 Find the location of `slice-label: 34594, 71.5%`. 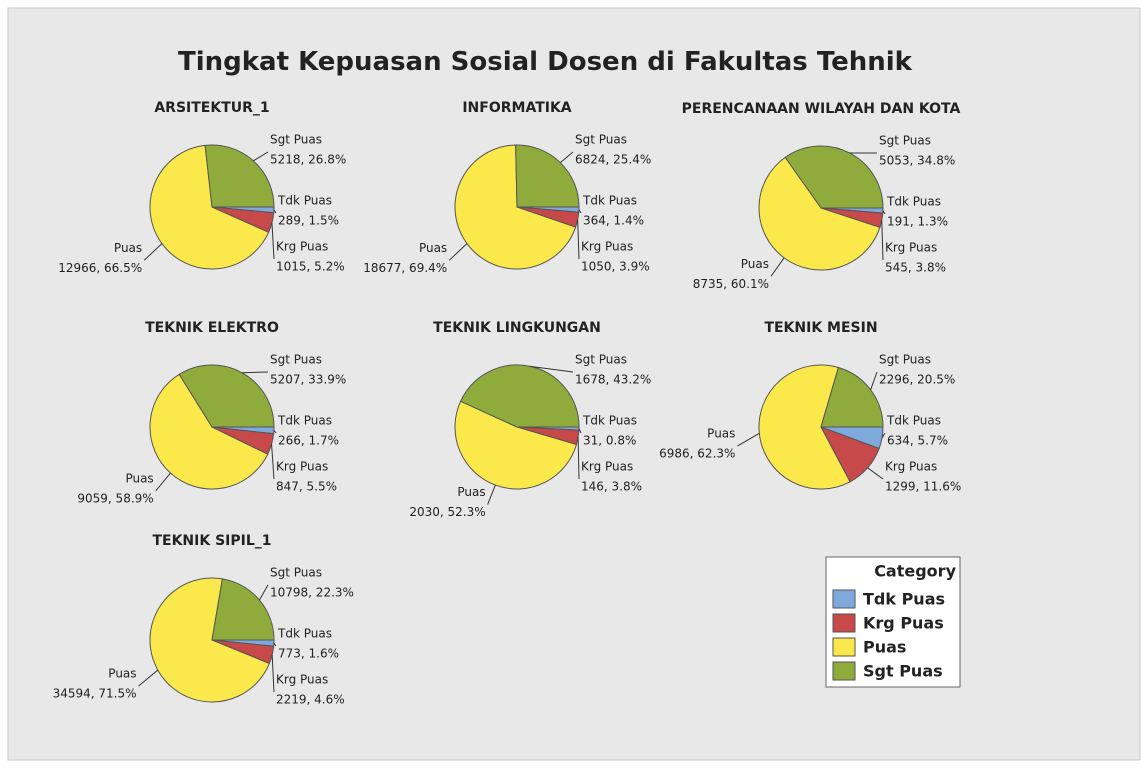

slice-label: 34594, 71.5% is located at coordinates (95, 693).